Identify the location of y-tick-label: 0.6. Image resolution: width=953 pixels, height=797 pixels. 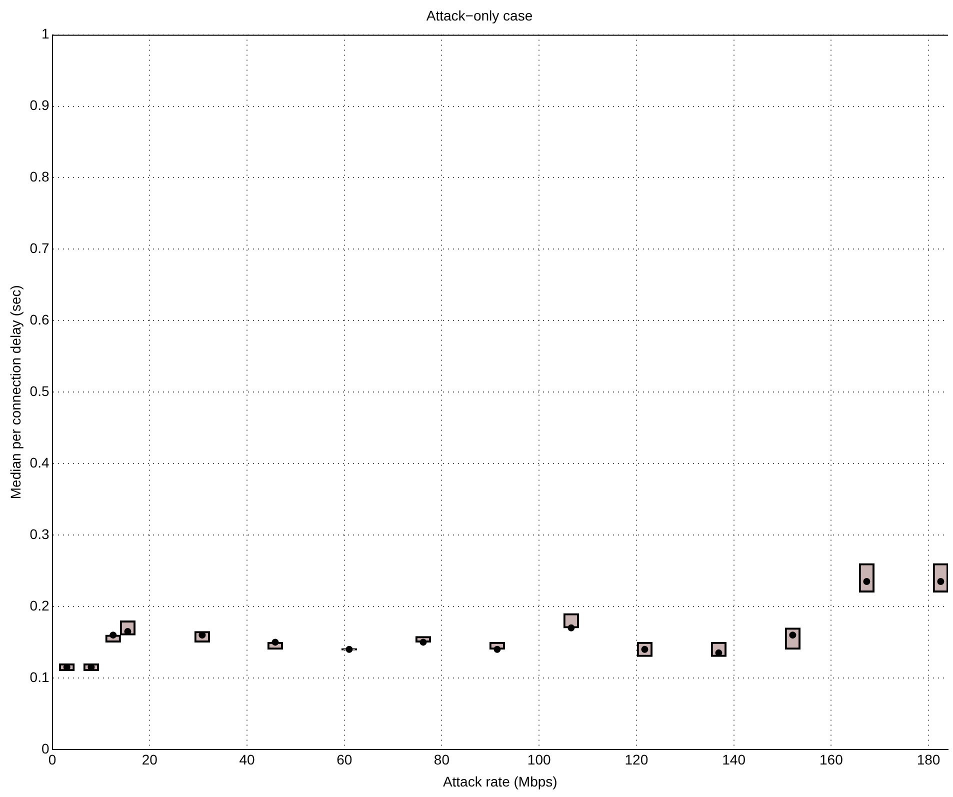
(40, 320).